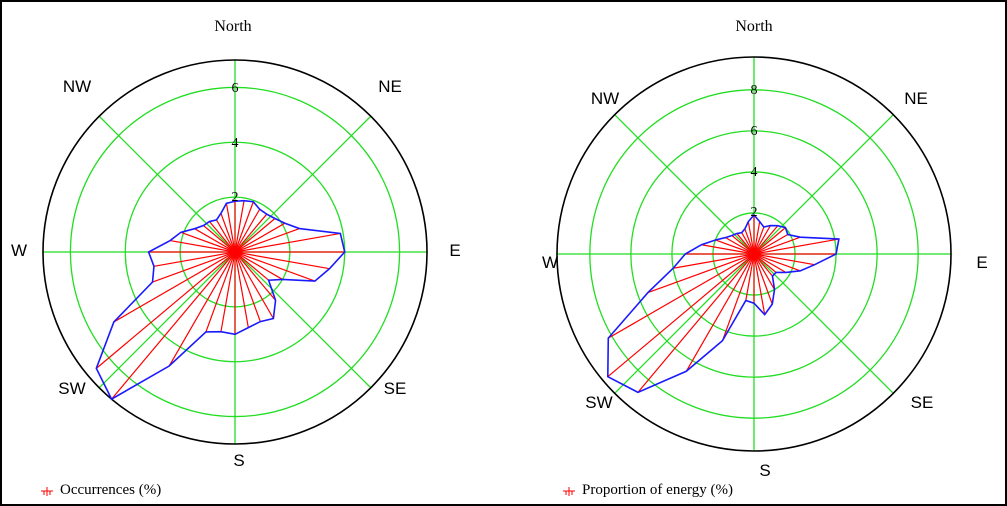 Image resolution: width=1007 pixels, height=506 pixels. Describe the element at coordinates (605, 98) in the screenshot. I see `right-label-nw: NW` at that location.